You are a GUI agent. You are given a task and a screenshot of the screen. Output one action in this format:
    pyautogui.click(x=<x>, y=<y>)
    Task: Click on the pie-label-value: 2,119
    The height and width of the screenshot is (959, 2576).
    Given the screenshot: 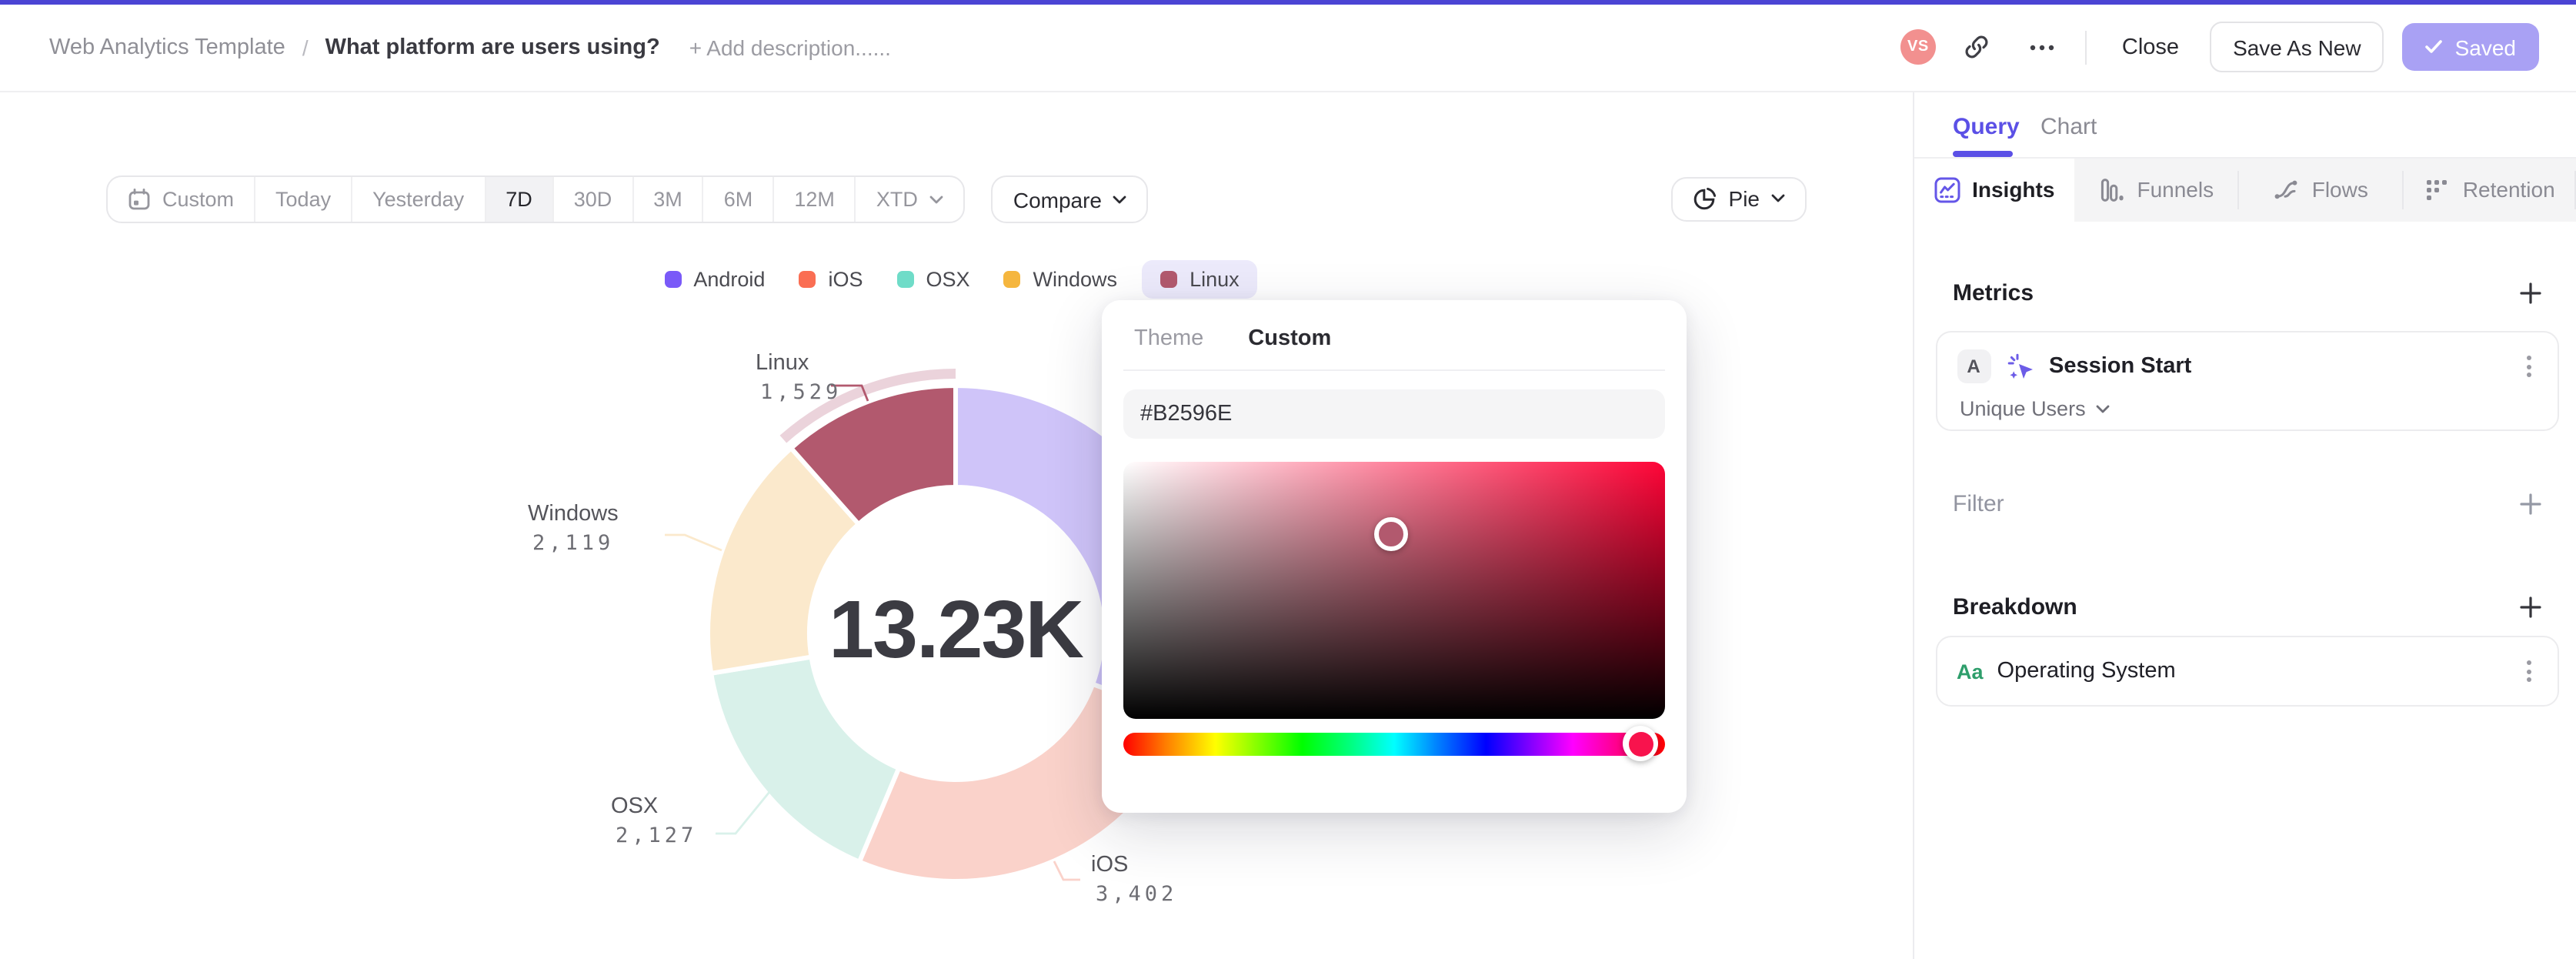 What is the action you would take?
    pyautogui.click(x=573, y=543)
    